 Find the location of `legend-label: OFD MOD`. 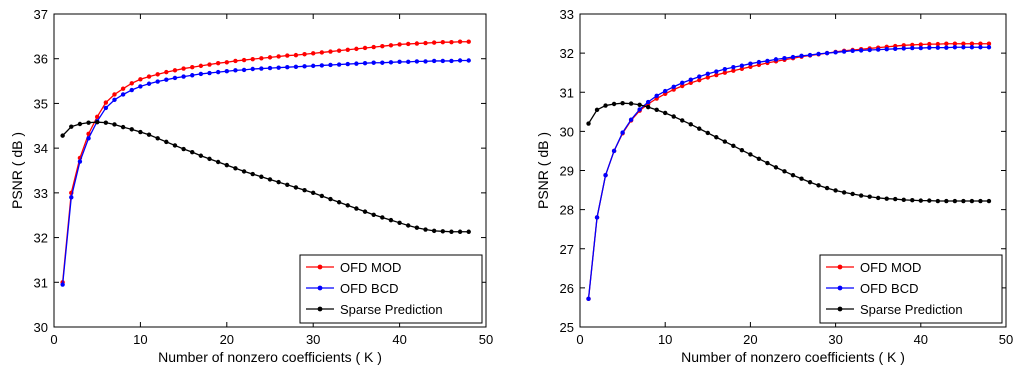

legend-label: OFD MOD is located at coordinates (890, 267).